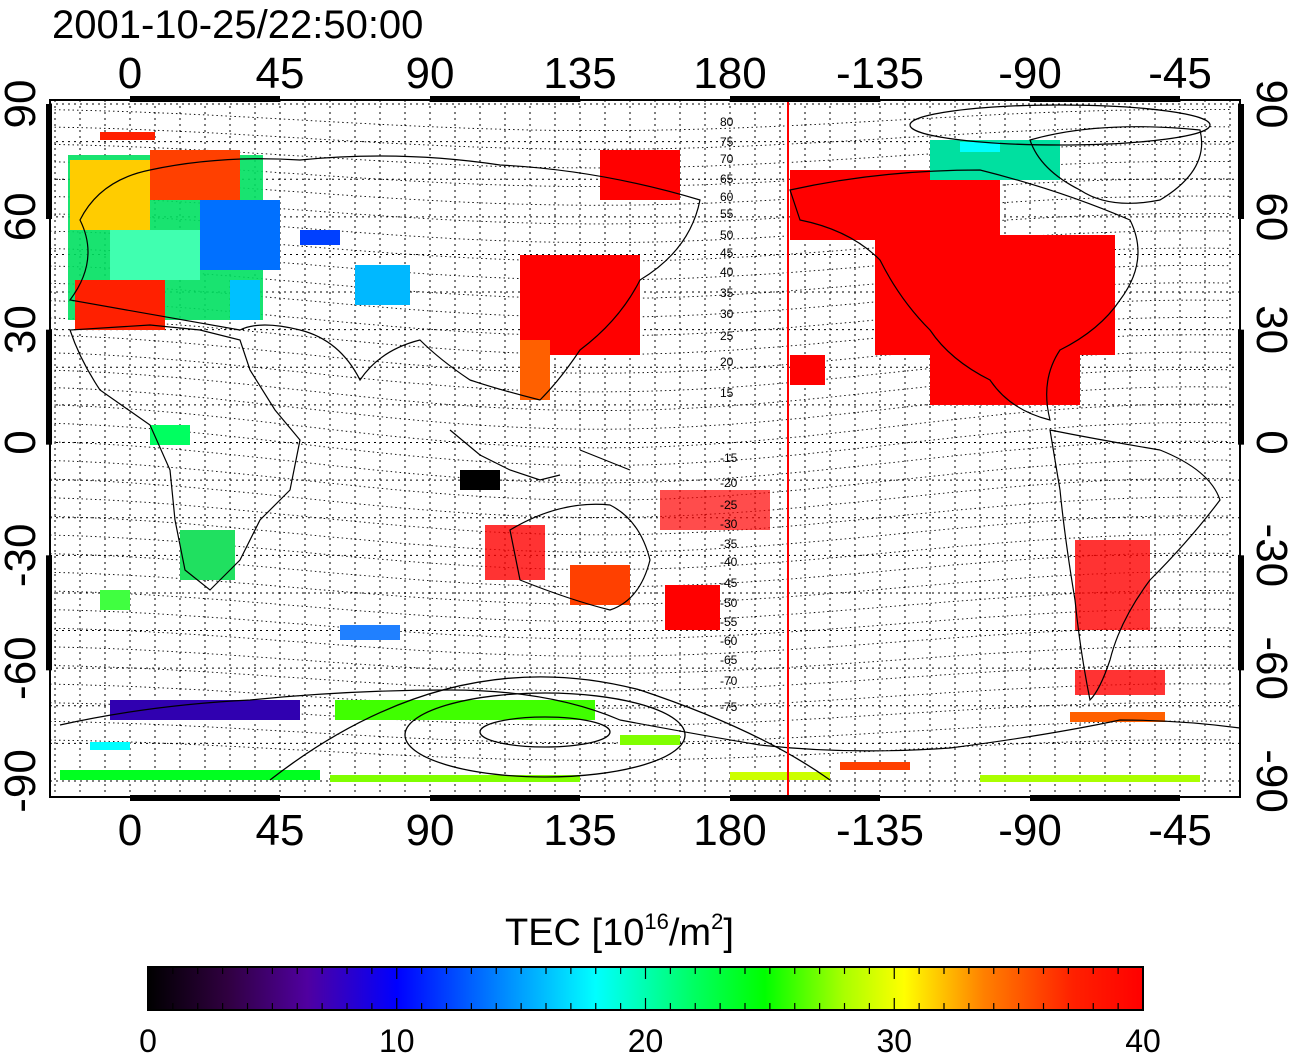 The width and height of the screenshot is (1292, 1057). Describe the element at coordinates (665, 830) in the screenshot. I see `bottom-longitude-labels: 0 45 90 135 180 -135 -90 -45` at that location.